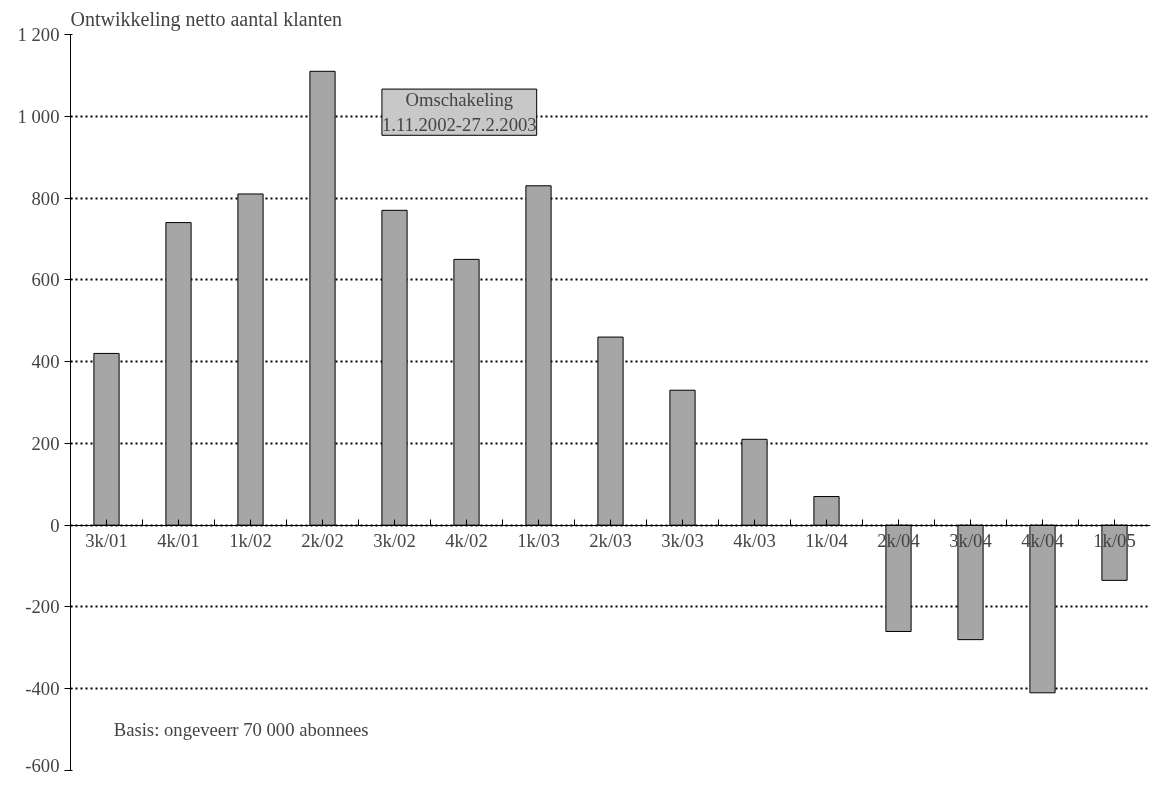 The image size is (1169, 785). I want to click on annotation: Basis: ongeveerr 70 000 abonnees, so click(241, 730).